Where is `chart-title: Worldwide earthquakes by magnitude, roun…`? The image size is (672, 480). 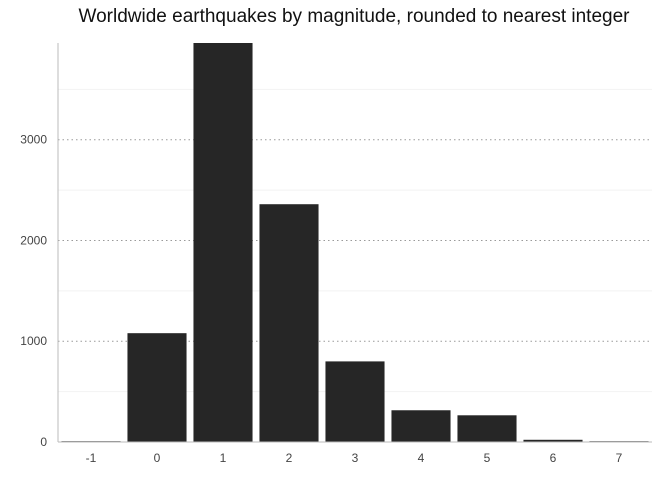
chart-title: Worldwide earthquakes by magnitude, roun… is located at coordinates (354, 16).